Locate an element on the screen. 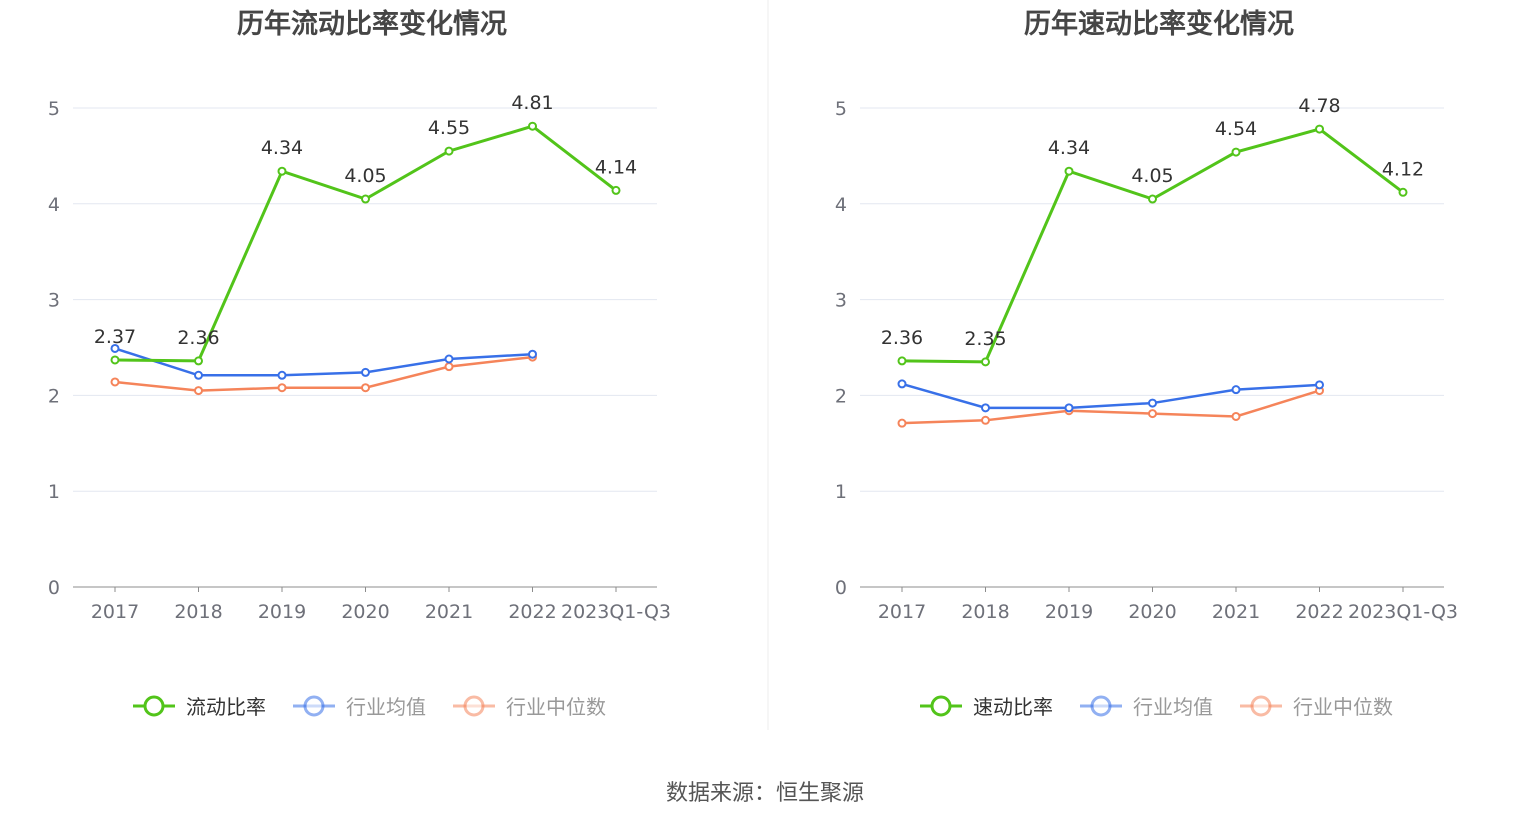 The width and height of the screenshot is (1531, 826). legend-item: 速动比率 is located at coordinates (1013, 707).